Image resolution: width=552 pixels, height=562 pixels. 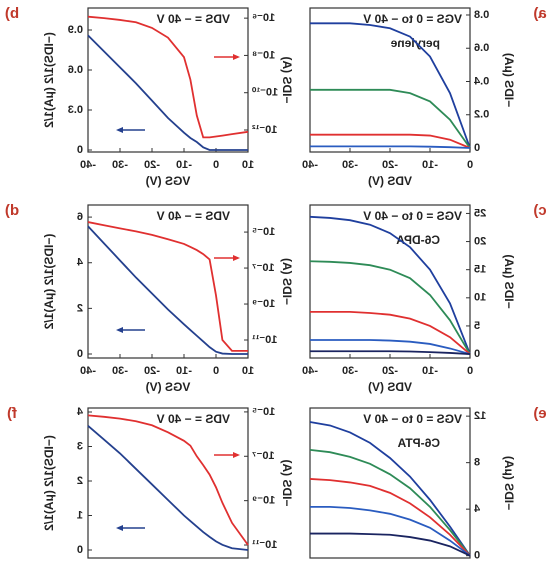 I want to click on y2-tick-label: 0.3, so click(x=75, y=110).